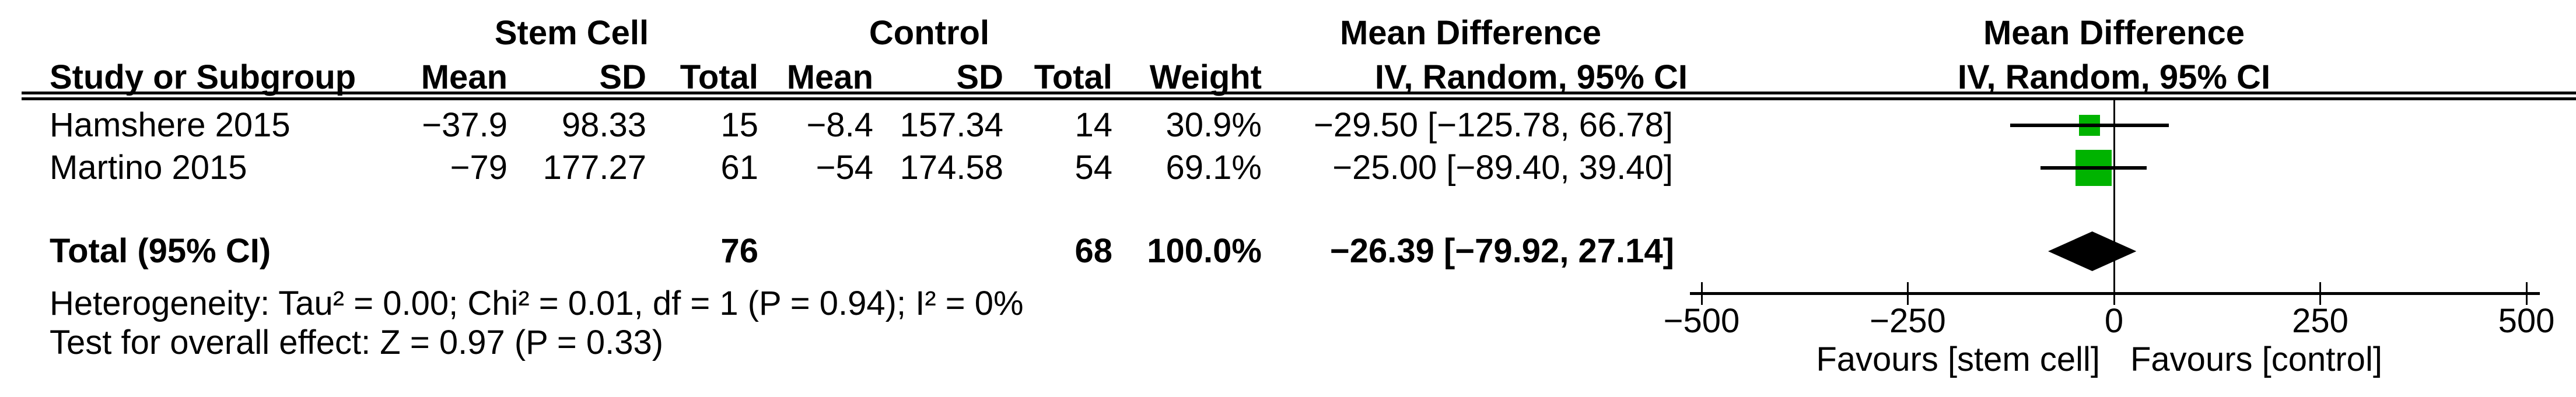 Image resolution: width=2576 pixels, height=397 pixels. I want to click on col-header-sd-control: SD, so click(979, 77).